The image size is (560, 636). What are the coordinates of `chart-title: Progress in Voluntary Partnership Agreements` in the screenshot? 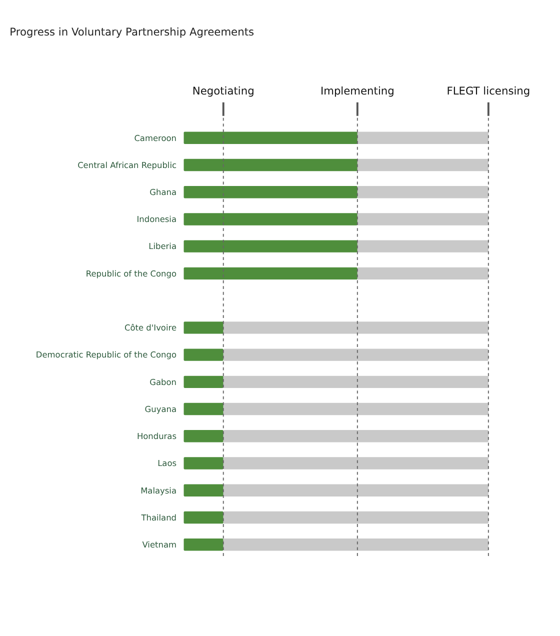 It's located at (132, 32).